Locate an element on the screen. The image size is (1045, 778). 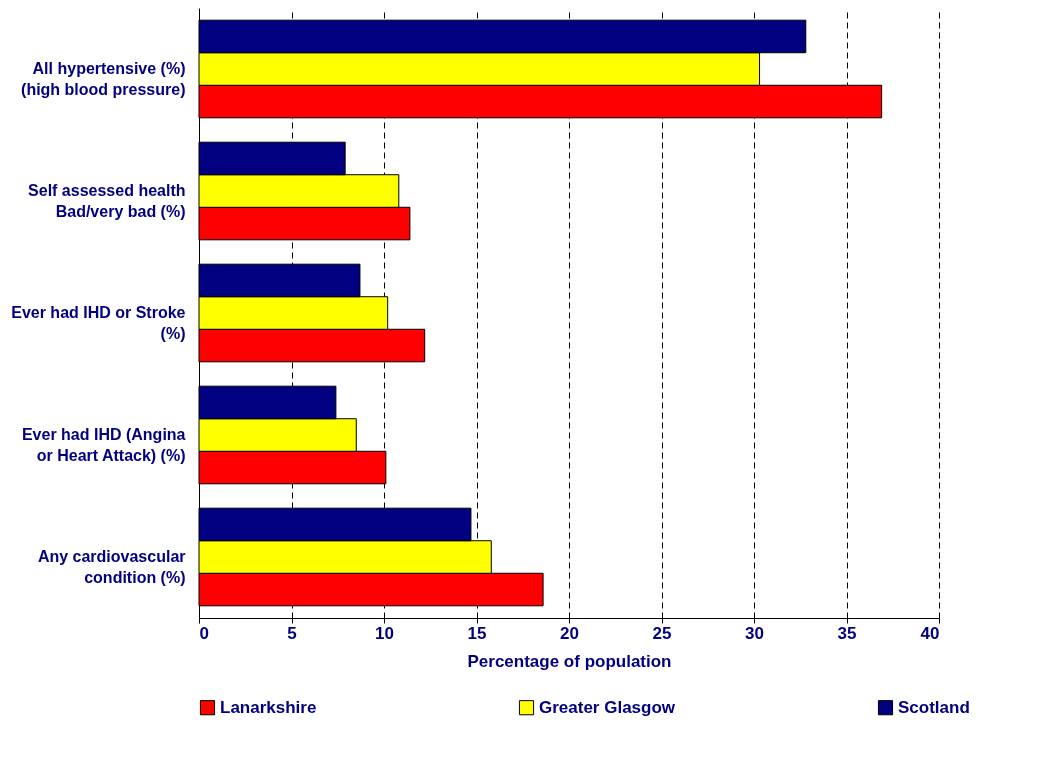
y-tick-label: All hypertensive (%) (high blood pressure) is located at coordinates (103, 79).